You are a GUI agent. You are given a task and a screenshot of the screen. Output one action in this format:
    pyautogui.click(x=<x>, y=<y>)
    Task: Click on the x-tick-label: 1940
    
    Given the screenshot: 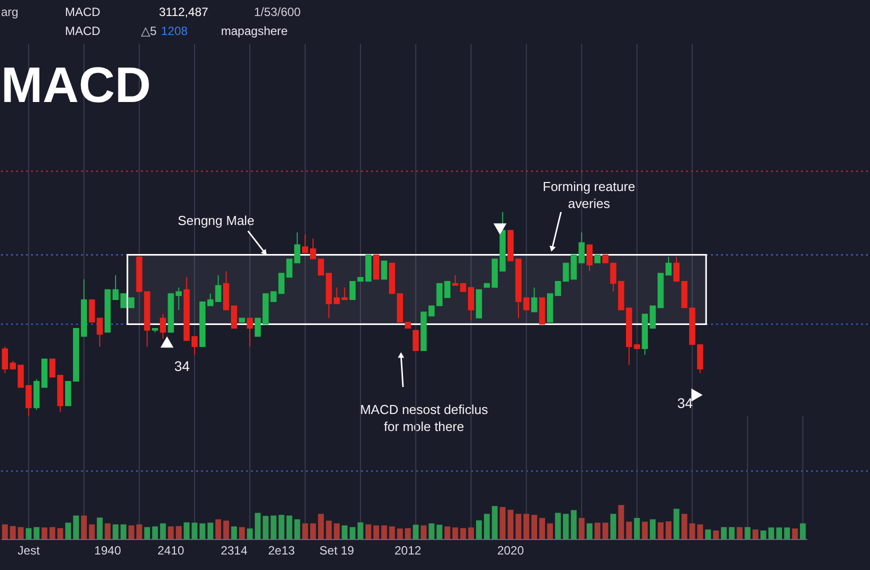 What is the action you would take?
    pyautogui.click(x=108, y=551)
    